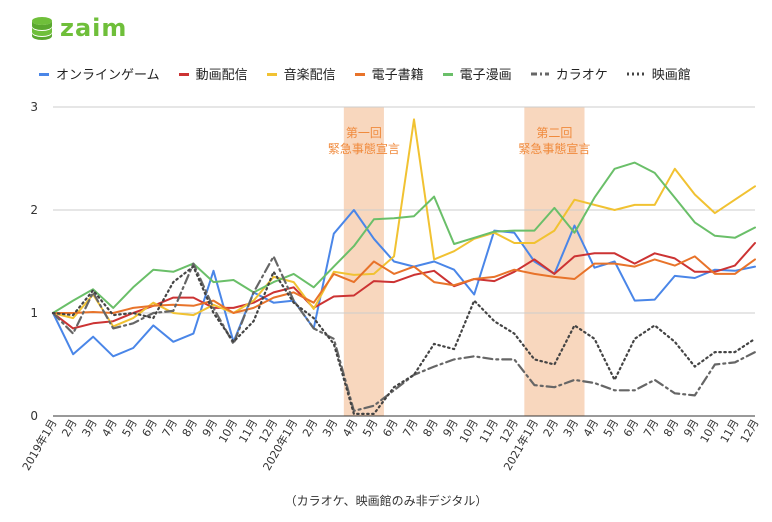 This screenshot has width=772, height=522. What do you see at coordinates (34, 416) in the screenshot?
I see `y-tick-label: 0` at bounding box center [34, 416].